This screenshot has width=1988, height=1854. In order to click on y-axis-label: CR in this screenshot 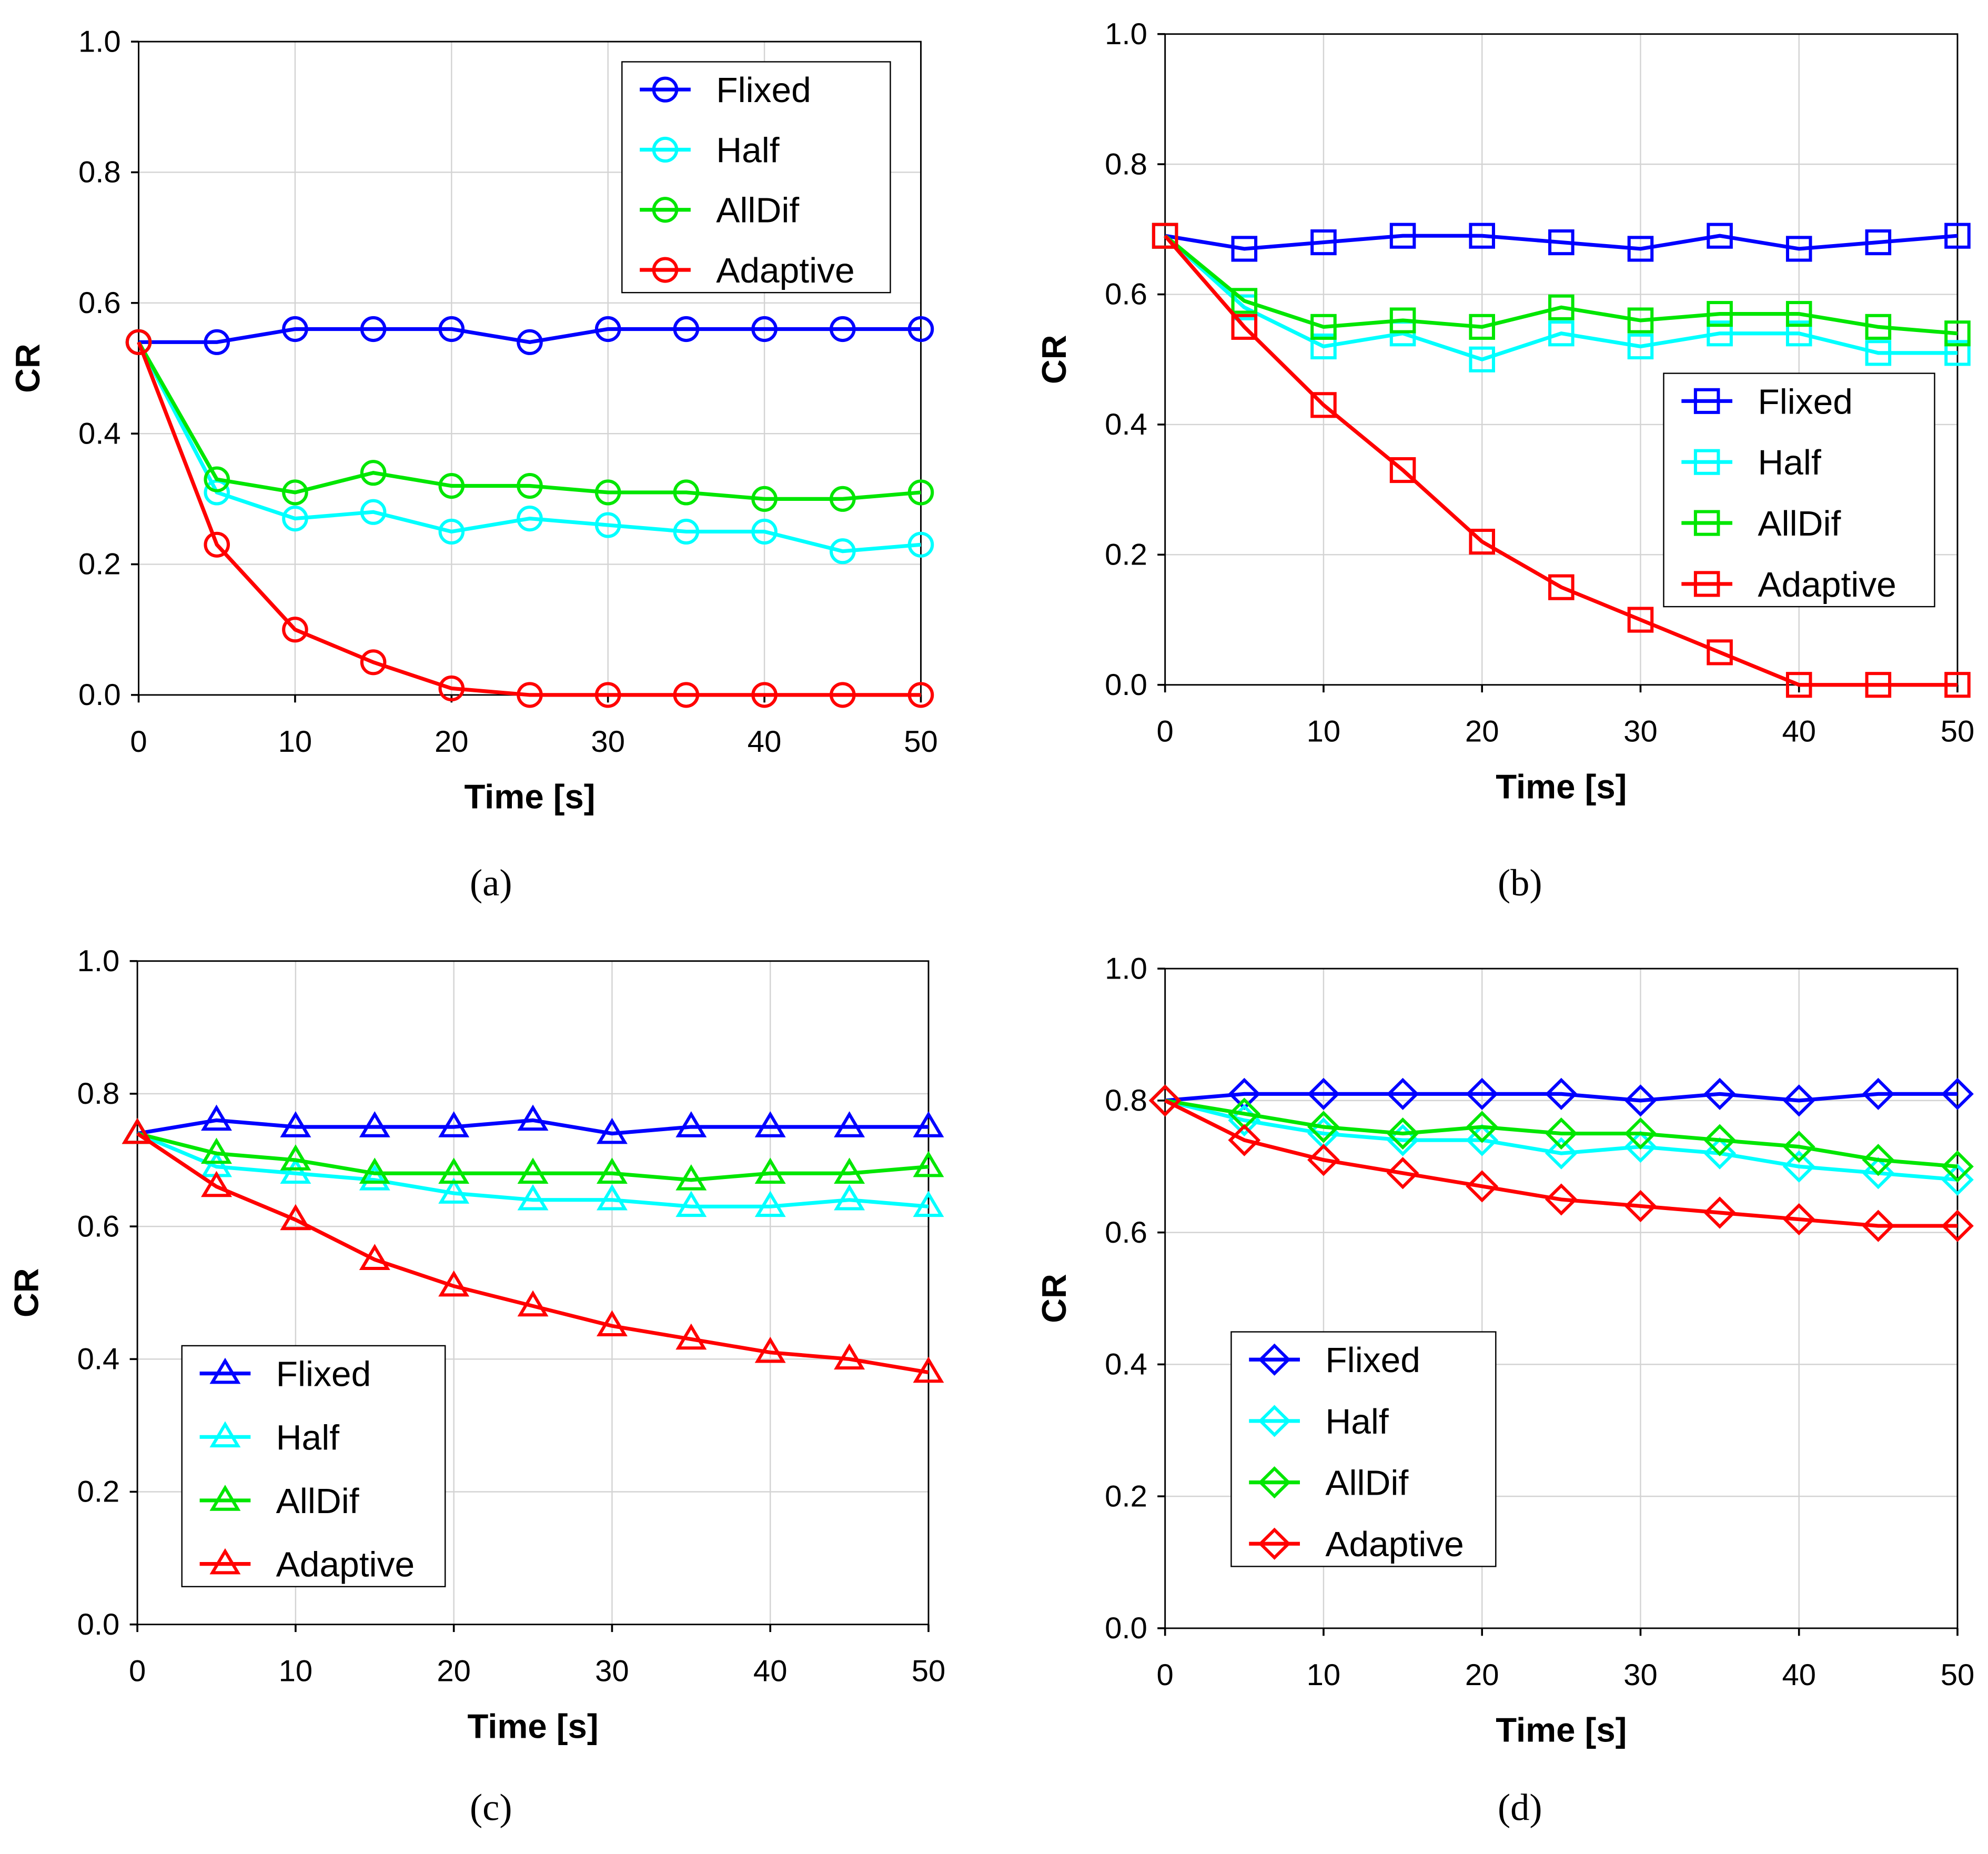, I will do `click(27, 368)`.